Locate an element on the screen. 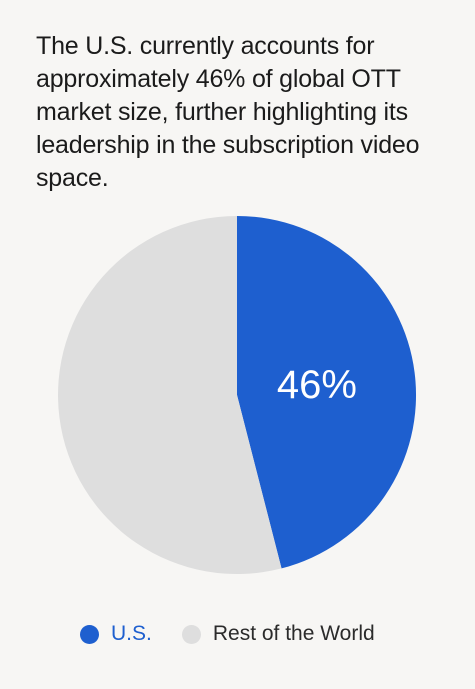 The image size is (475, 689). legend-label-us: U.S. is located at coordinates (131, 633).